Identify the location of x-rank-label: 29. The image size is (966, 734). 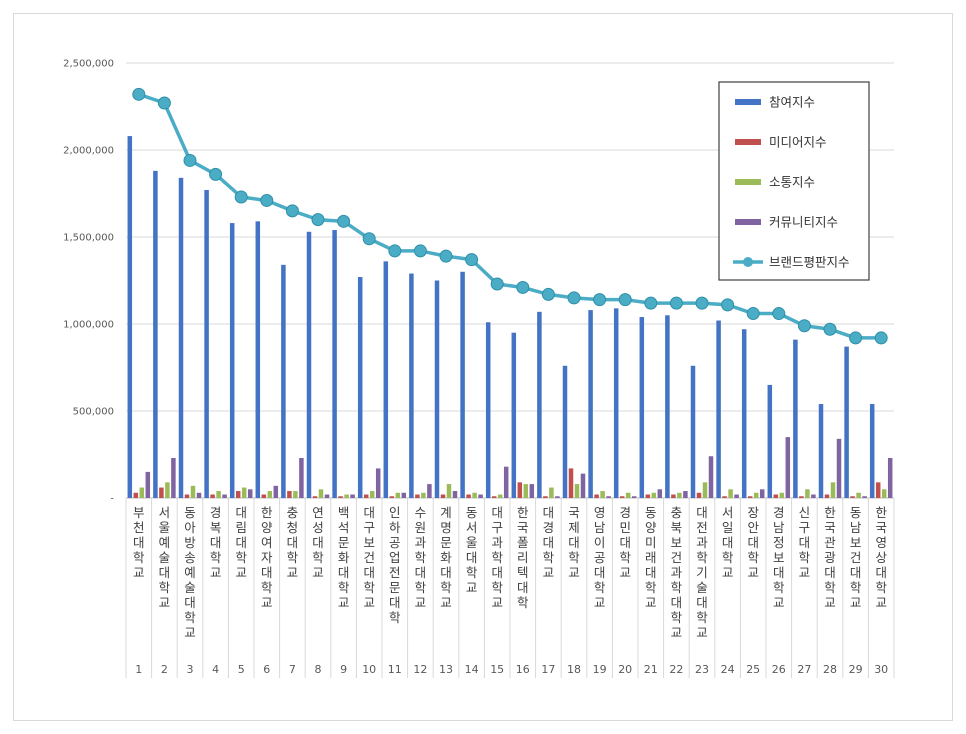
(856, 669).